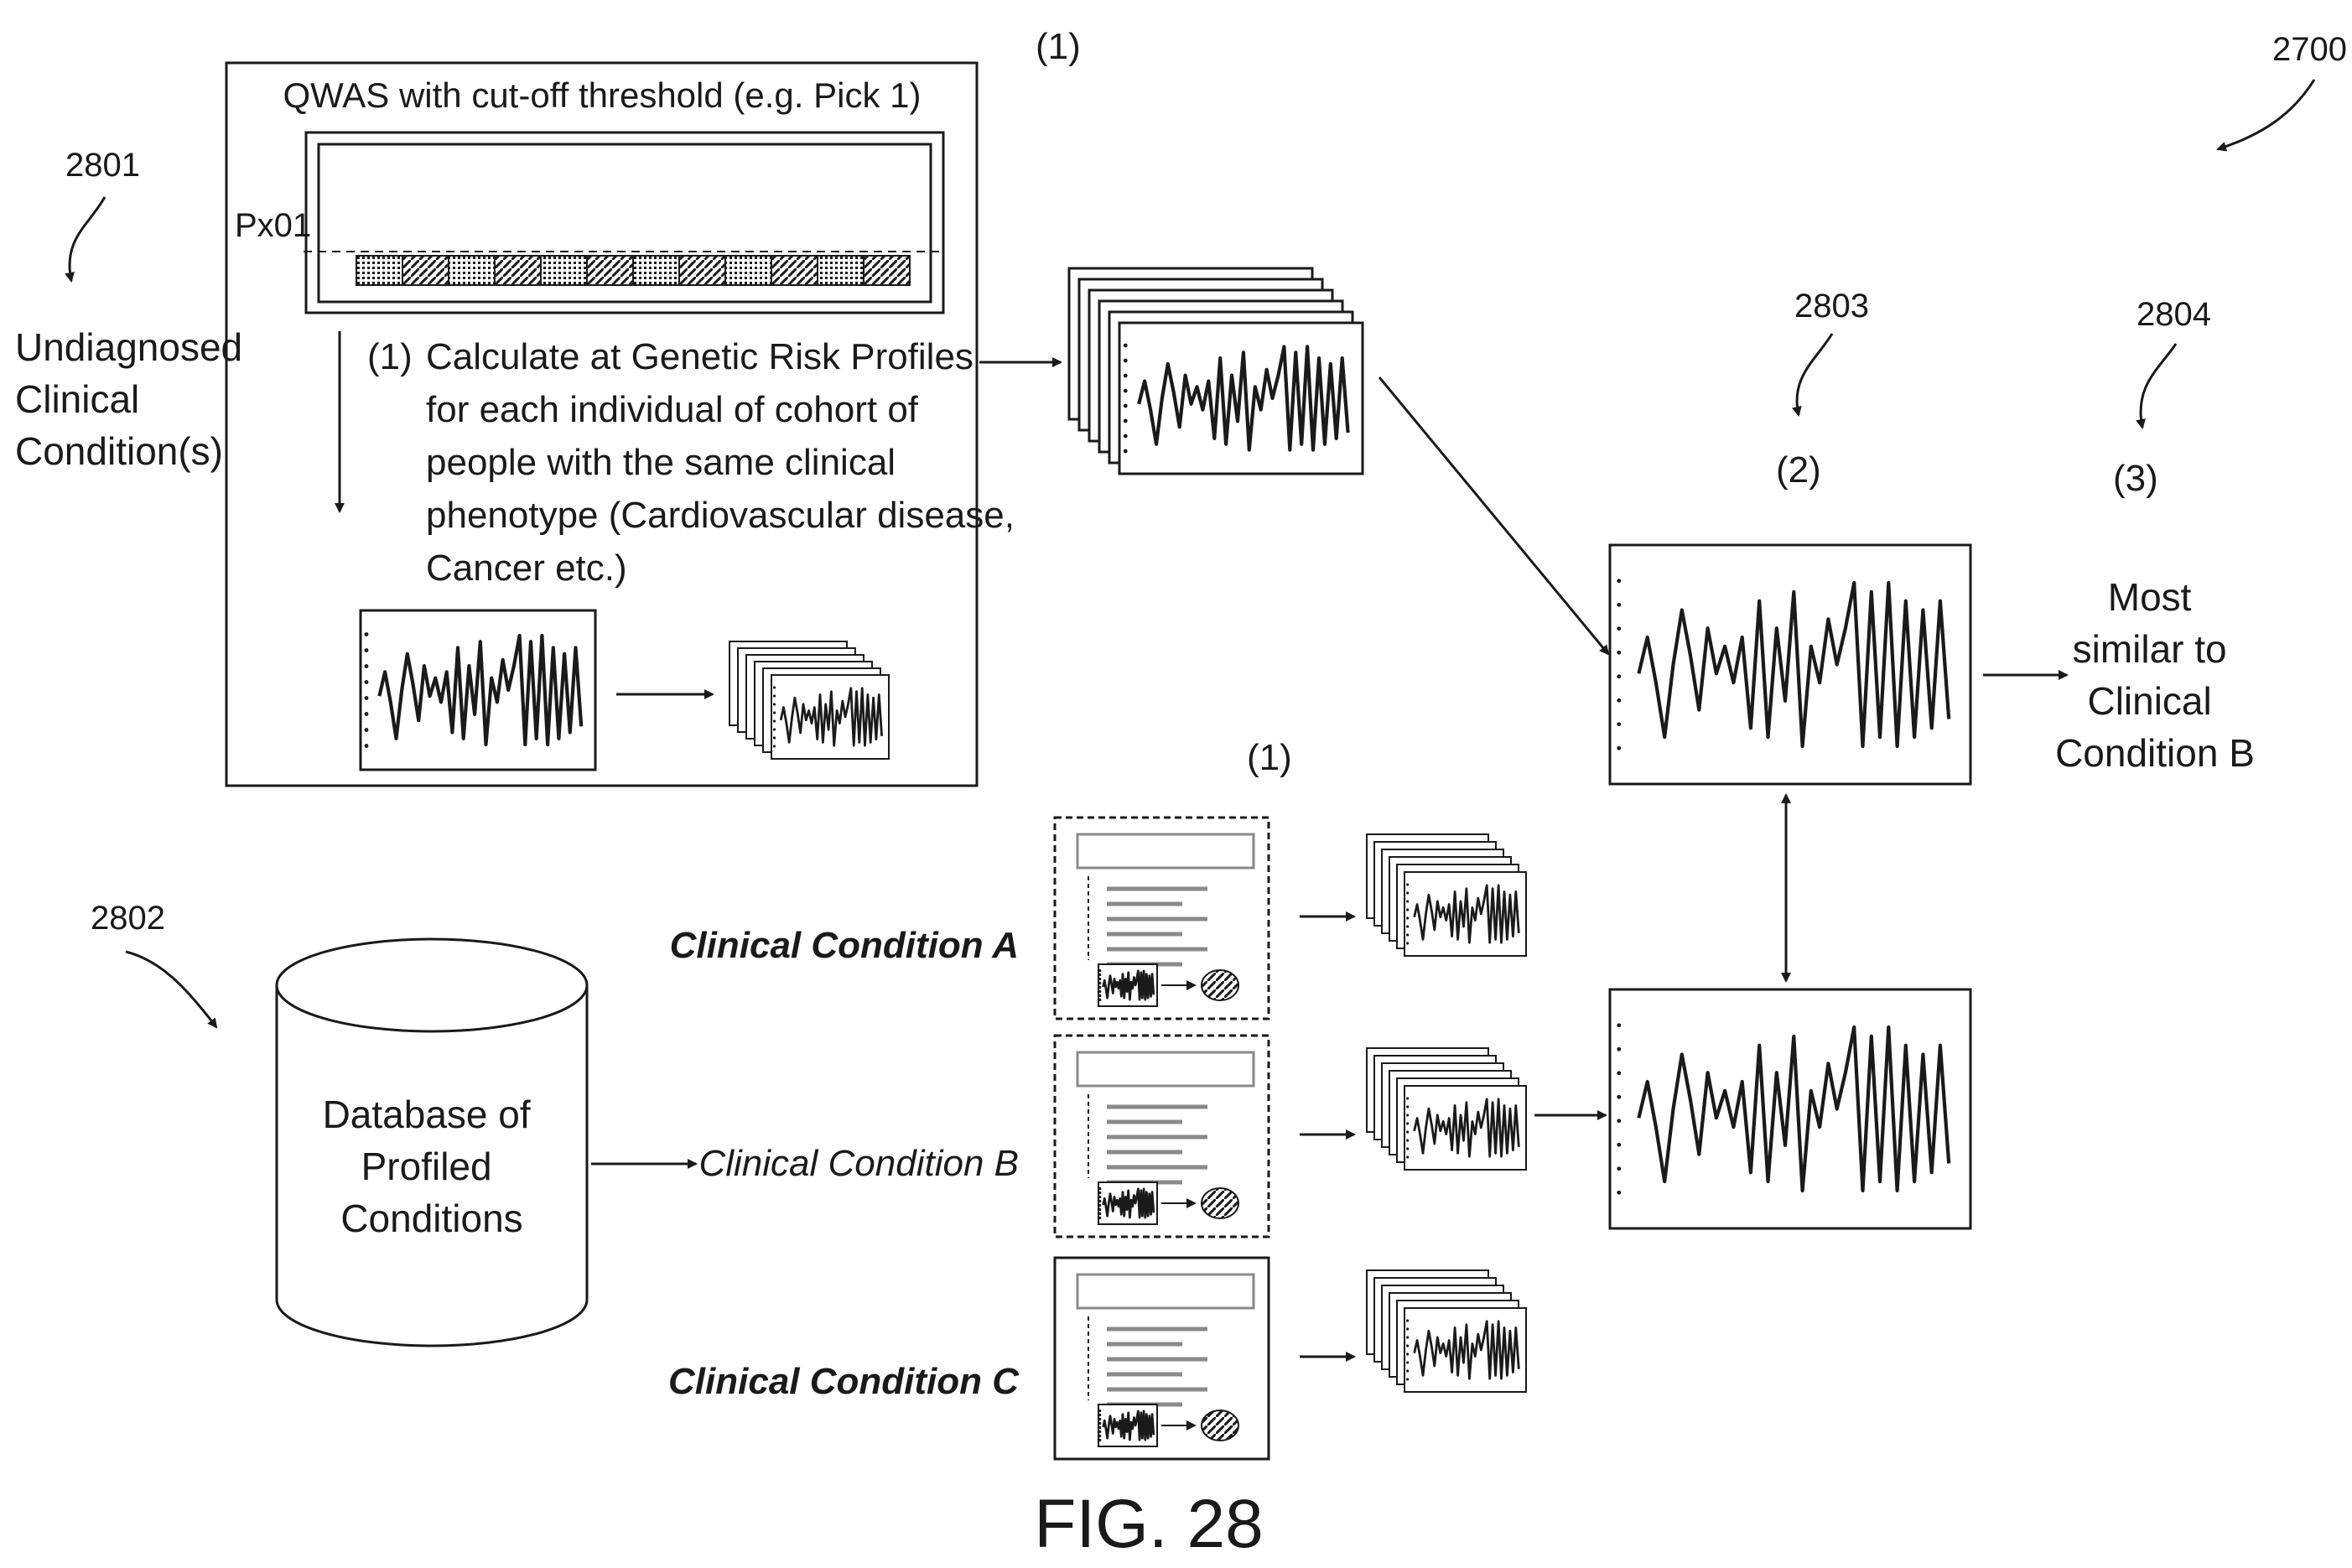  Describe the element at coordinates (2150, 649) in the screenshot. I see `result-line-2: similar to` at that location.